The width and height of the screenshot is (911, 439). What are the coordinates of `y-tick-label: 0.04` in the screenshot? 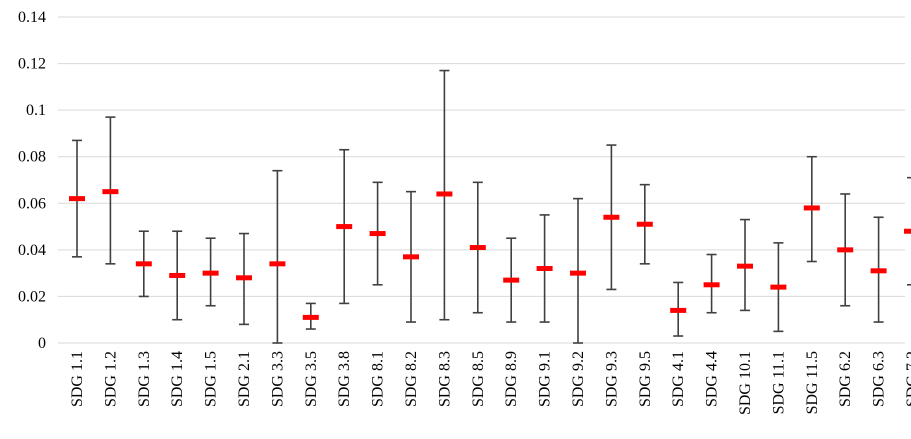 It's located at (32, 250).